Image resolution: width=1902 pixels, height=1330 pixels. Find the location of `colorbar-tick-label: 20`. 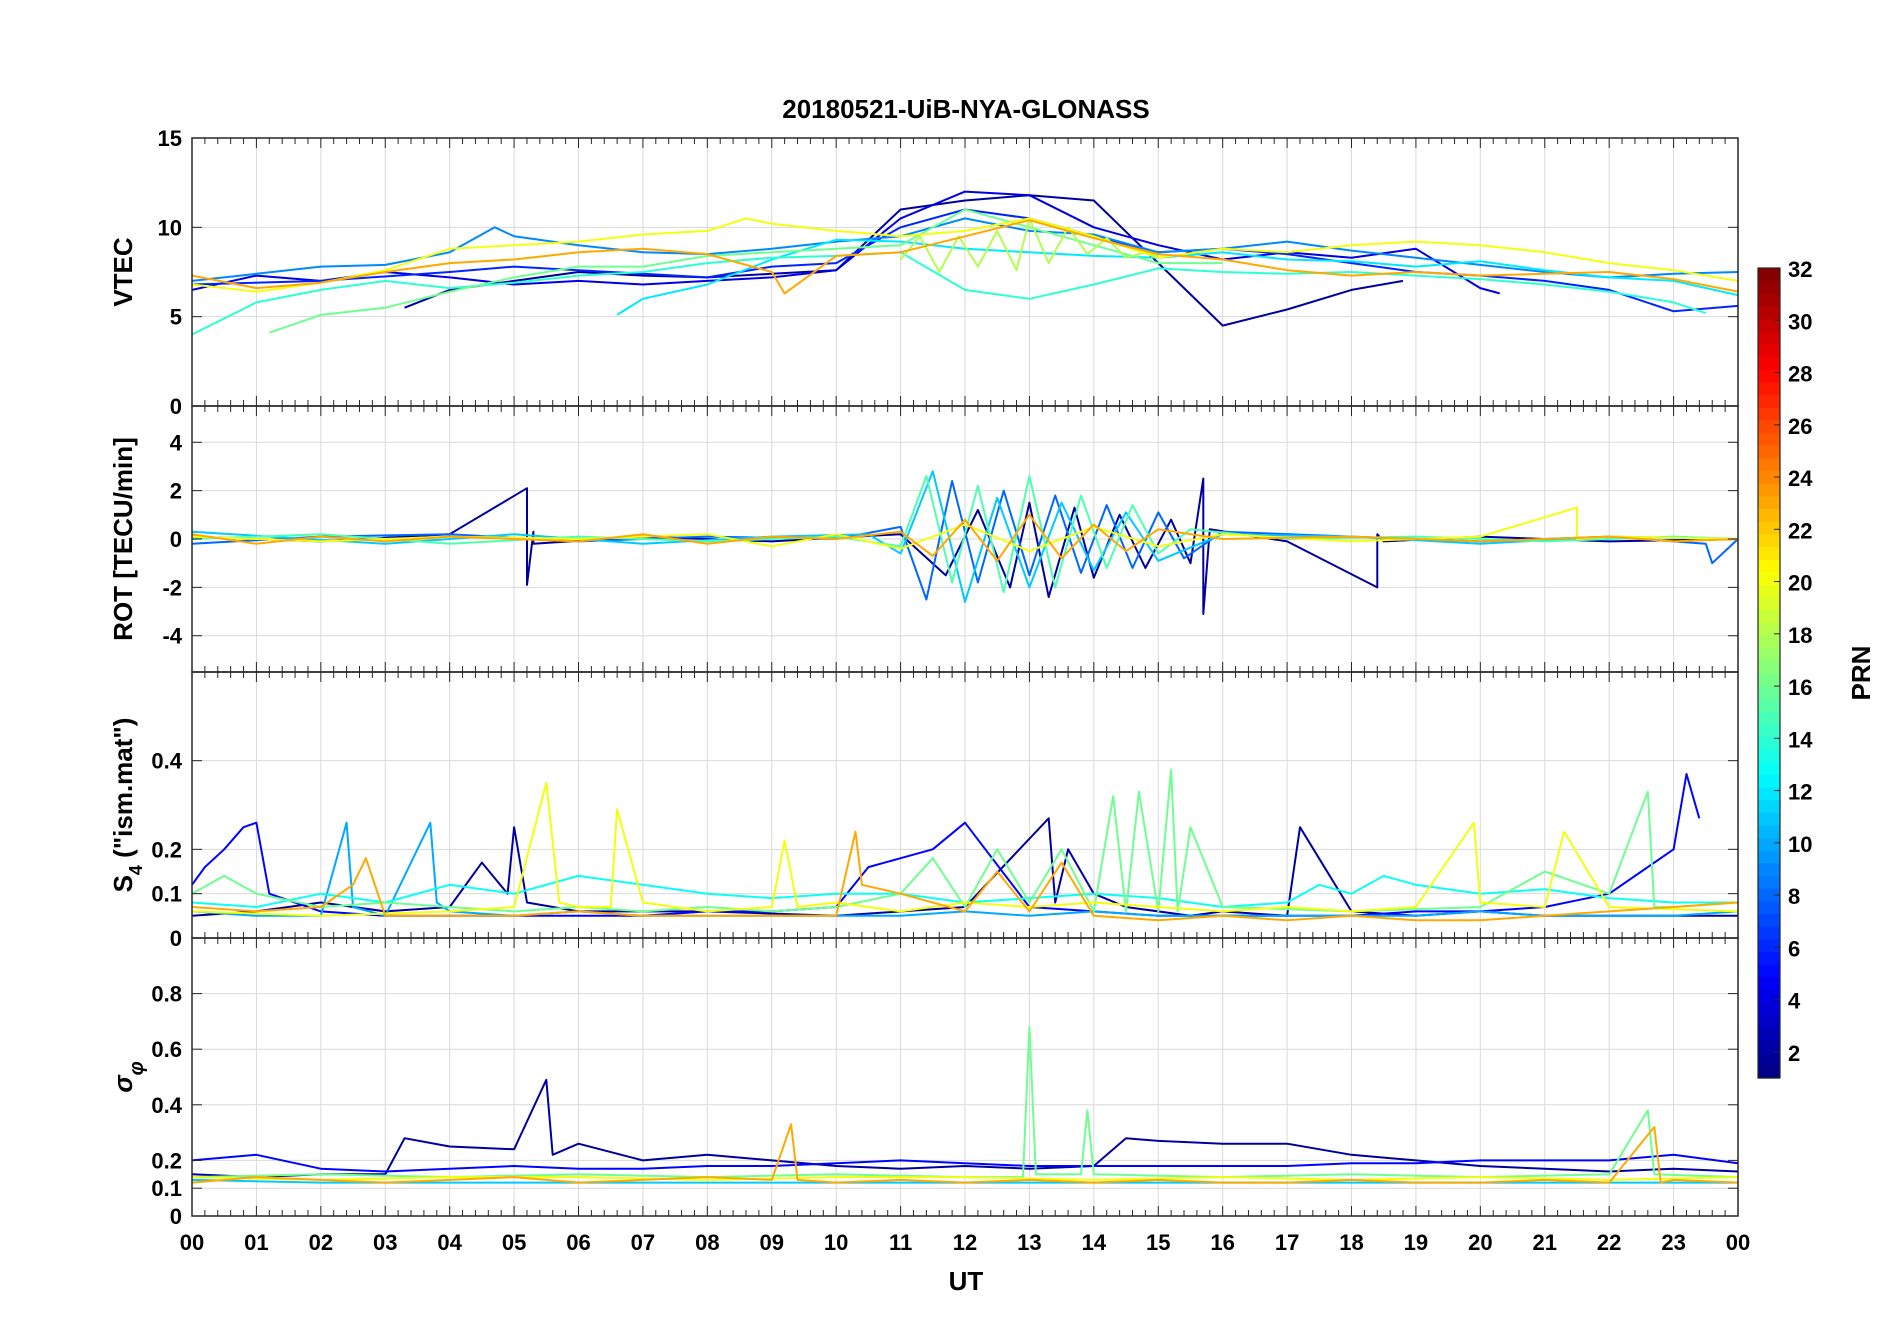

colorbar-tick-label: 20 is located at coordinates (1800, 583).